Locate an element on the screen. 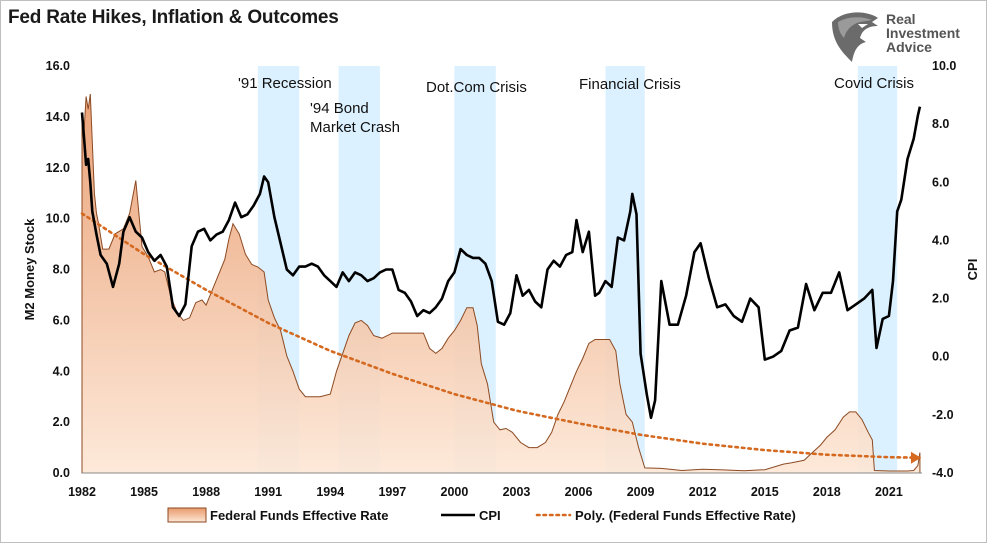 The image size is (987, 543). chart-title: Fed Rate Hikes, Inflation & Outcomes is located at coordinates (173, 17).